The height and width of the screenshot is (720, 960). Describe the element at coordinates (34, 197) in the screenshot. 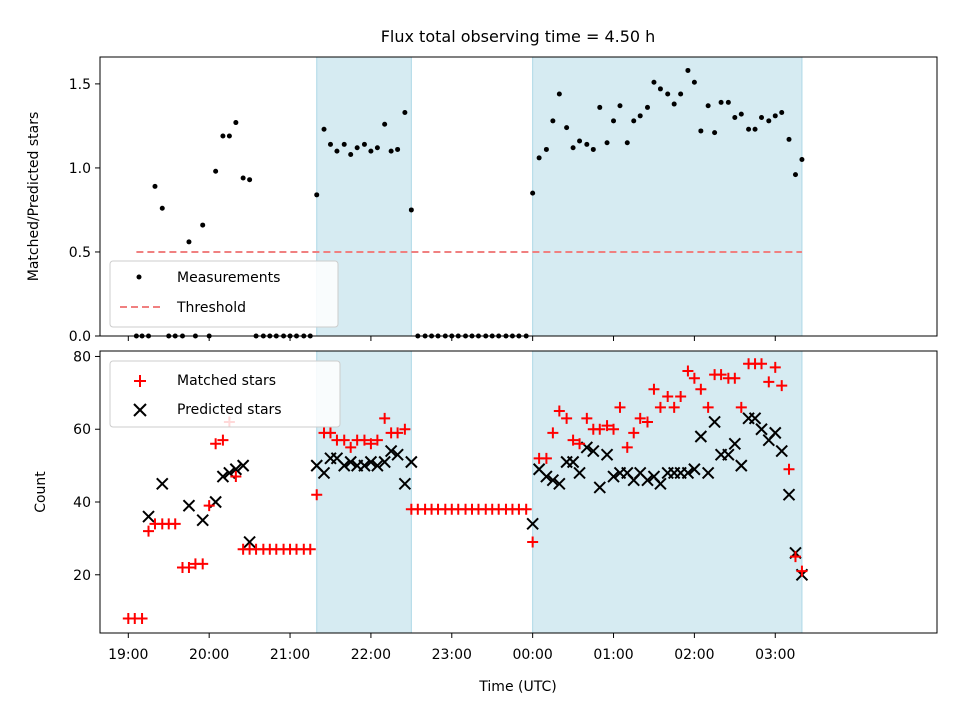

I see `top-y-label: Matched/Predicted stars` at that location.